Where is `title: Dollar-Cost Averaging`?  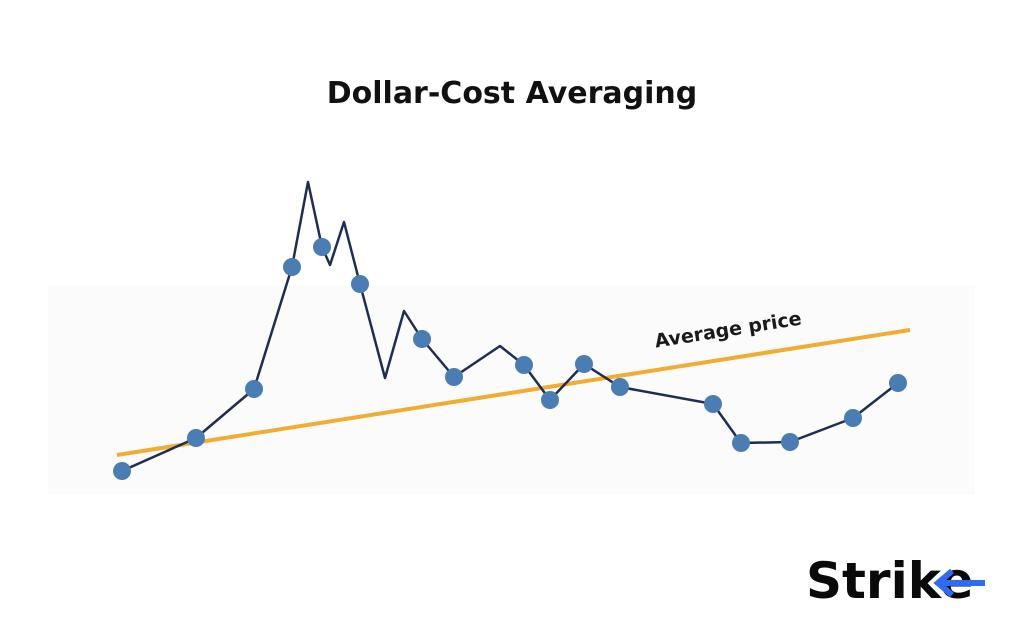 title: Dollar-Cost Averaging is located at coordinates (512, 93).